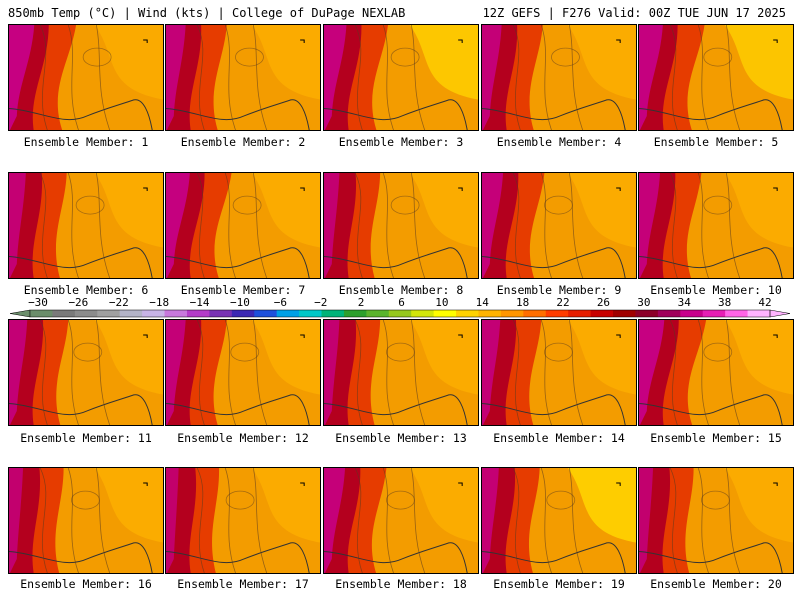  I want to click on colorbar-tick-label: 34, so click(684, 302).